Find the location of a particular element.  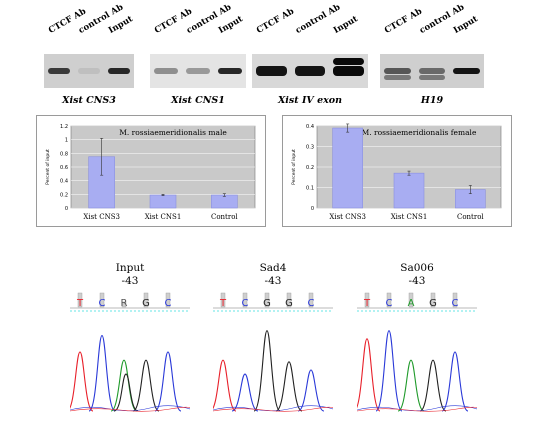

y-tick-label: 0.3 is located at coordinates (310, 148).